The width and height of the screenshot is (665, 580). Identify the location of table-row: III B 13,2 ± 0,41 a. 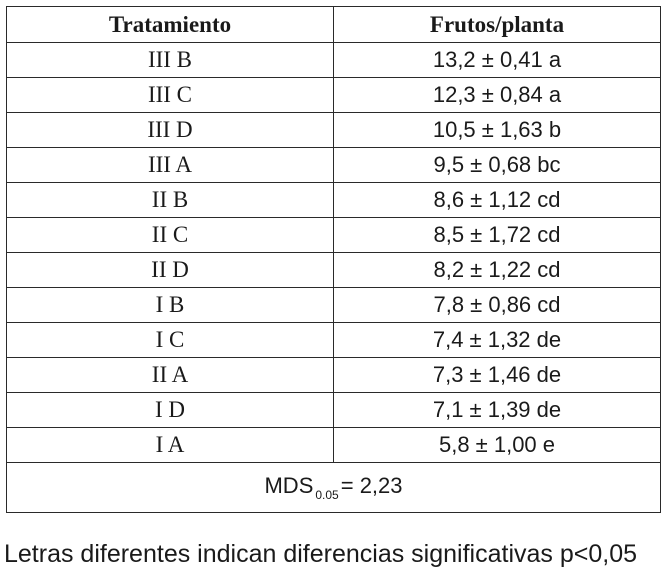
(333, 60).